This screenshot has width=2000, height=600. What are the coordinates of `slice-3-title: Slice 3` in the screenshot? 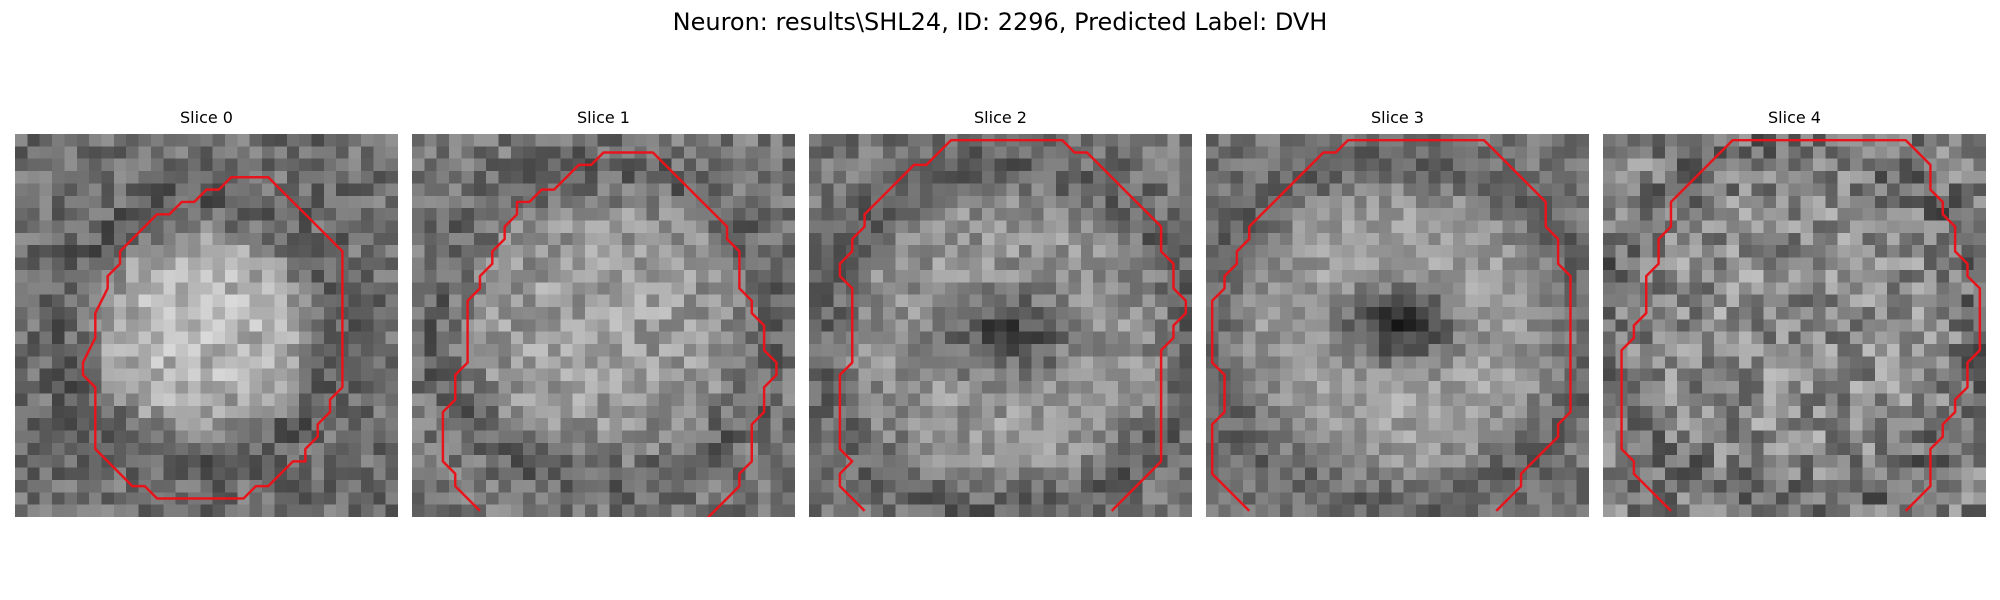 It's located at (1397, 117).